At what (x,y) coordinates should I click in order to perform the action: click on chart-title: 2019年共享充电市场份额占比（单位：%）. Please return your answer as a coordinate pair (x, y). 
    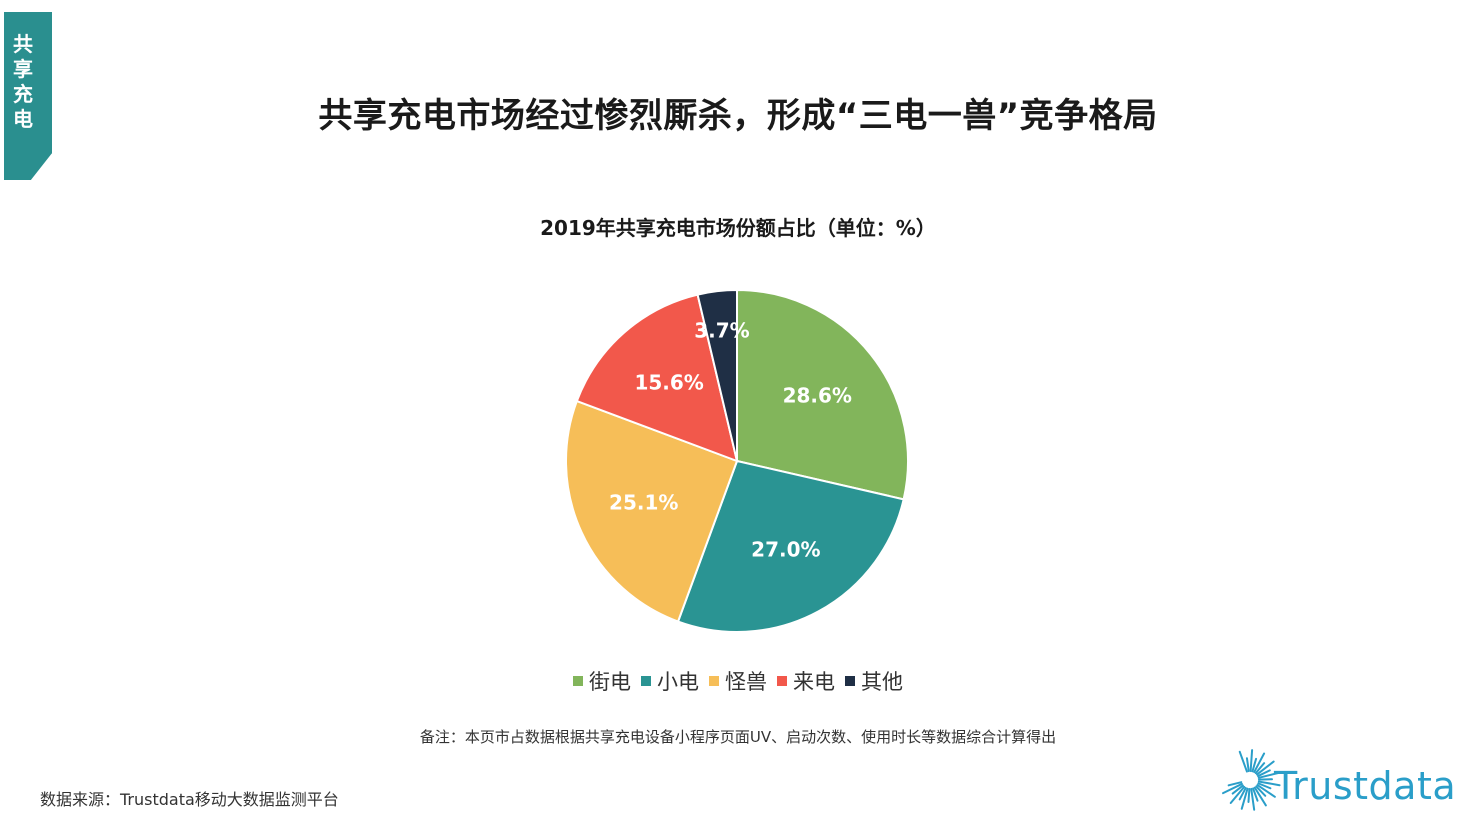
    Looking at the image, I should click on (738, 228).